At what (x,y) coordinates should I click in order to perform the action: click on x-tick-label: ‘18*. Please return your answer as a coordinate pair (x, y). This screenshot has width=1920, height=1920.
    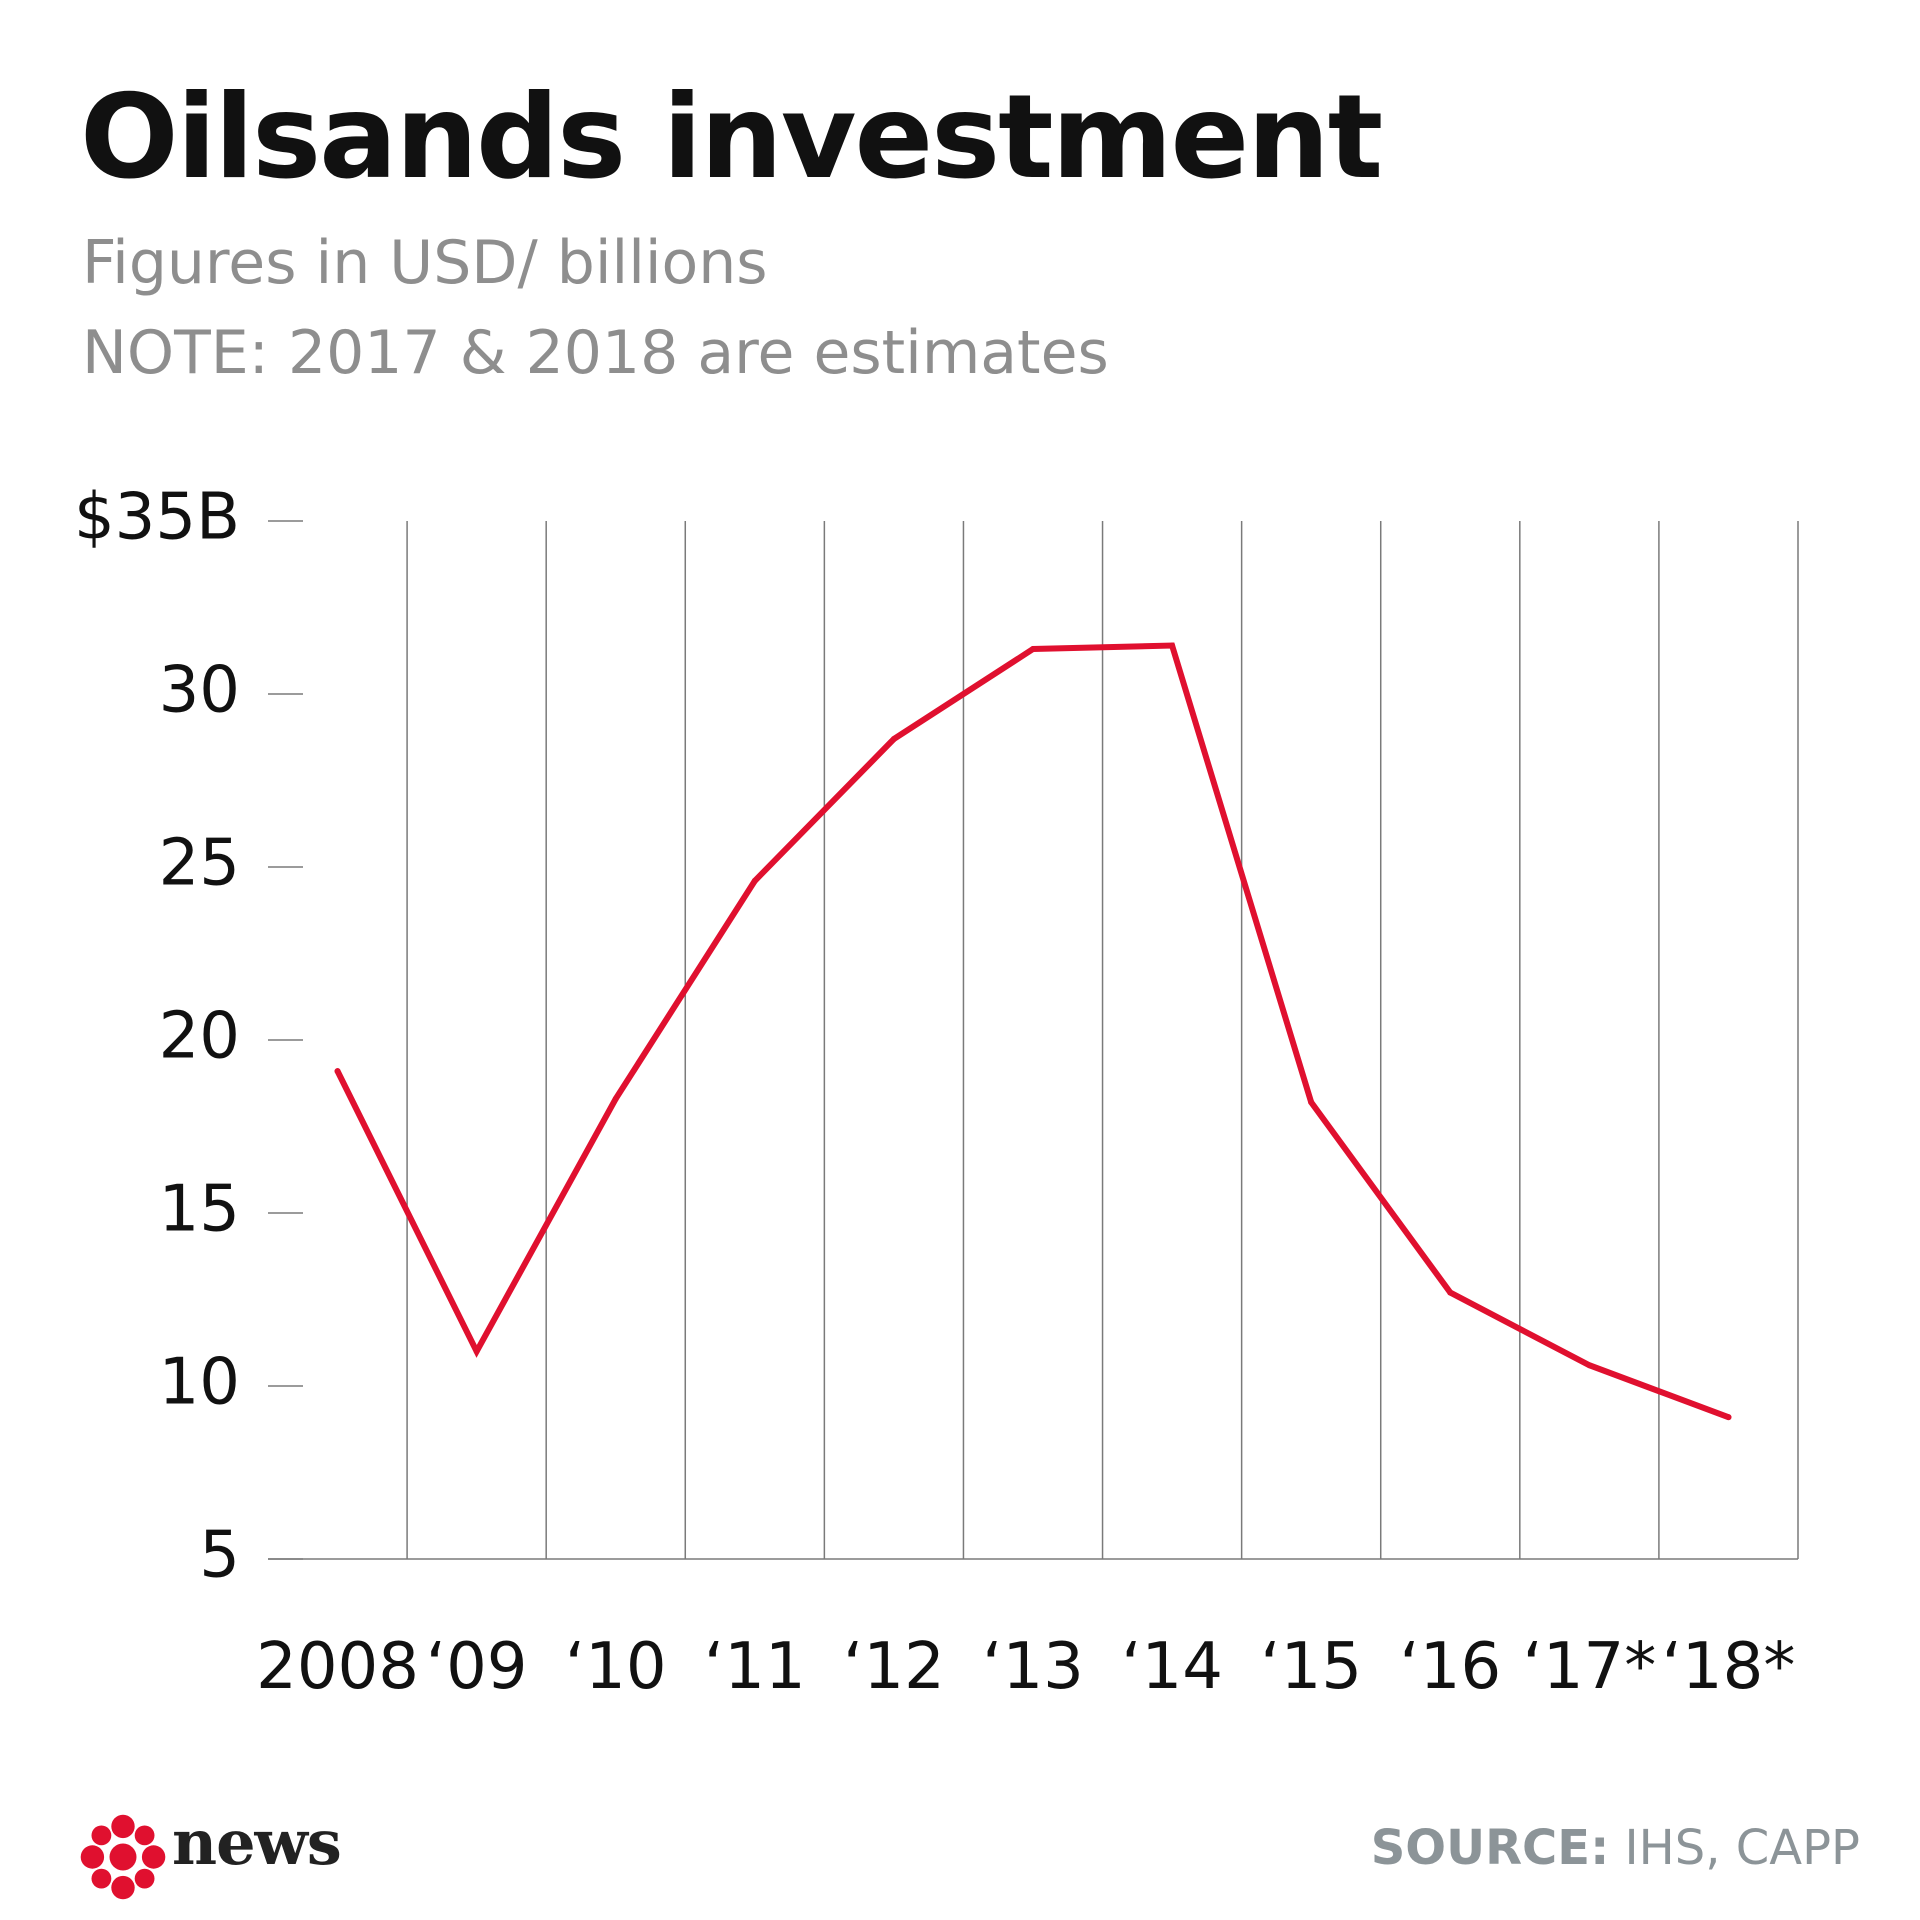
    Looking at the image, I should click on (1729, 1667).